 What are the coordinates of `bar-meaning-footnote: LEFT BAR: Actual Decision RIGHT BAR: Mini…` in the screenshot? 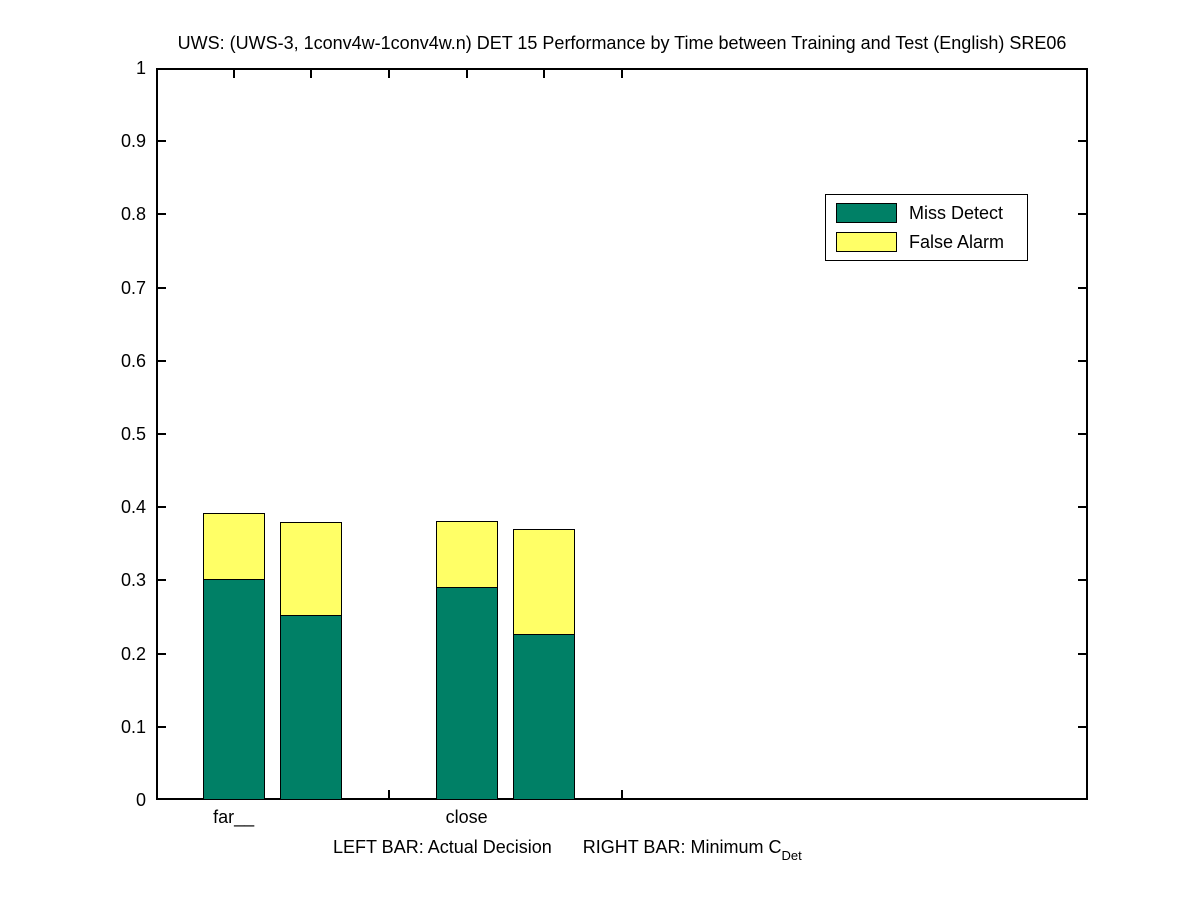 It's located at (567, 850).